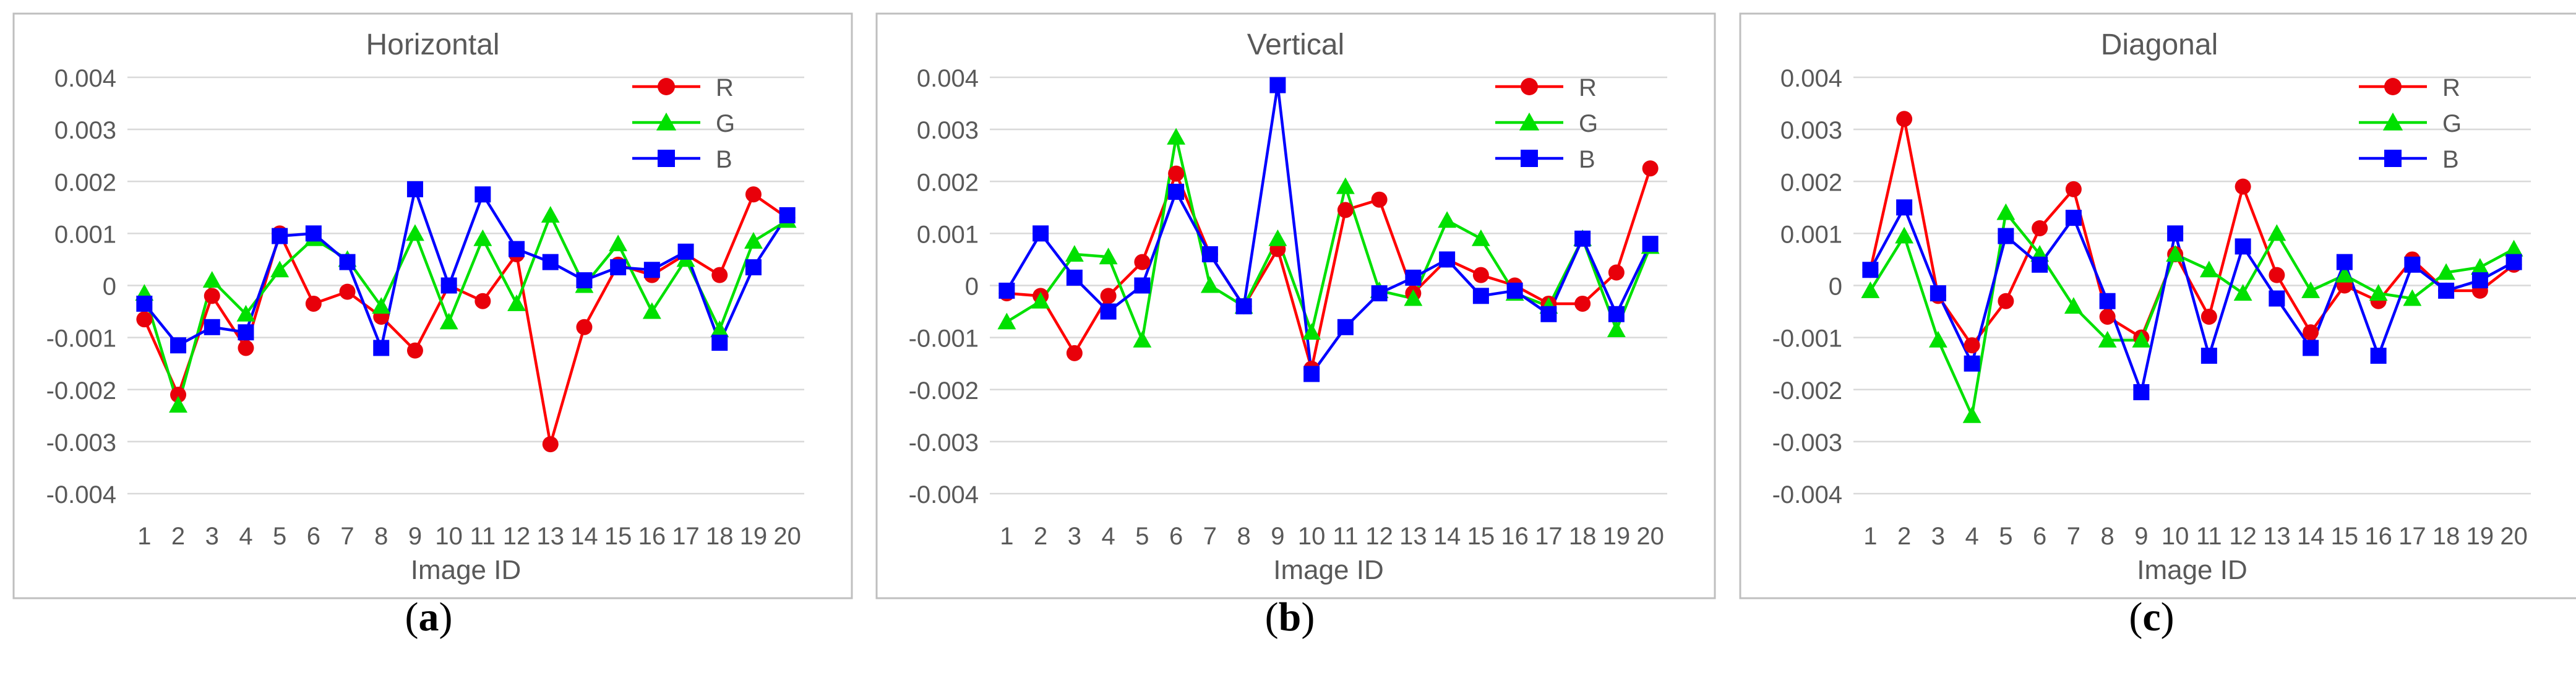  I want to click on series-line-g, so click(466, 310).